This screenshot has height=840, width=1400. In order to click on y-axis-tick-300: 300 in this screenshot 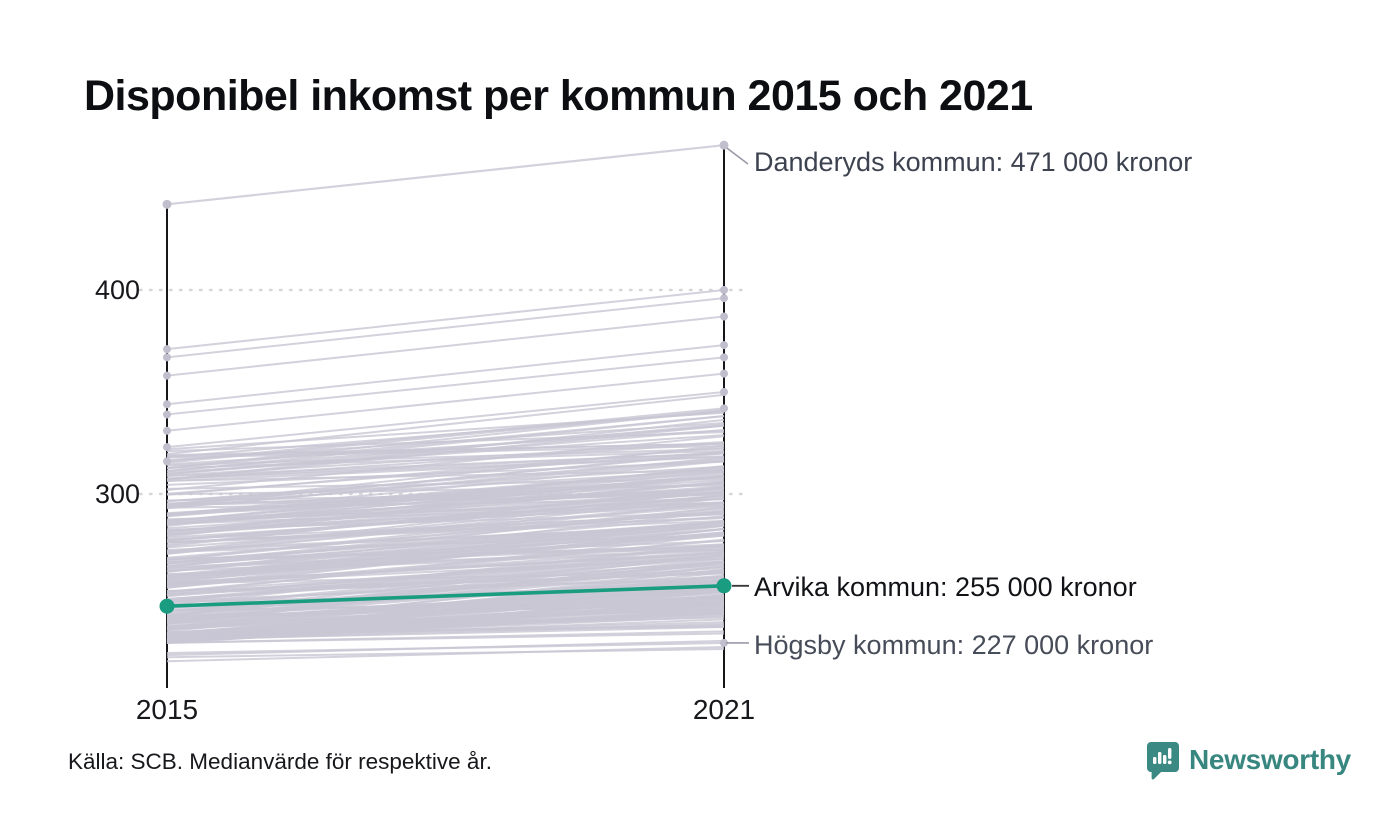, I will do `click(117, 494)`.